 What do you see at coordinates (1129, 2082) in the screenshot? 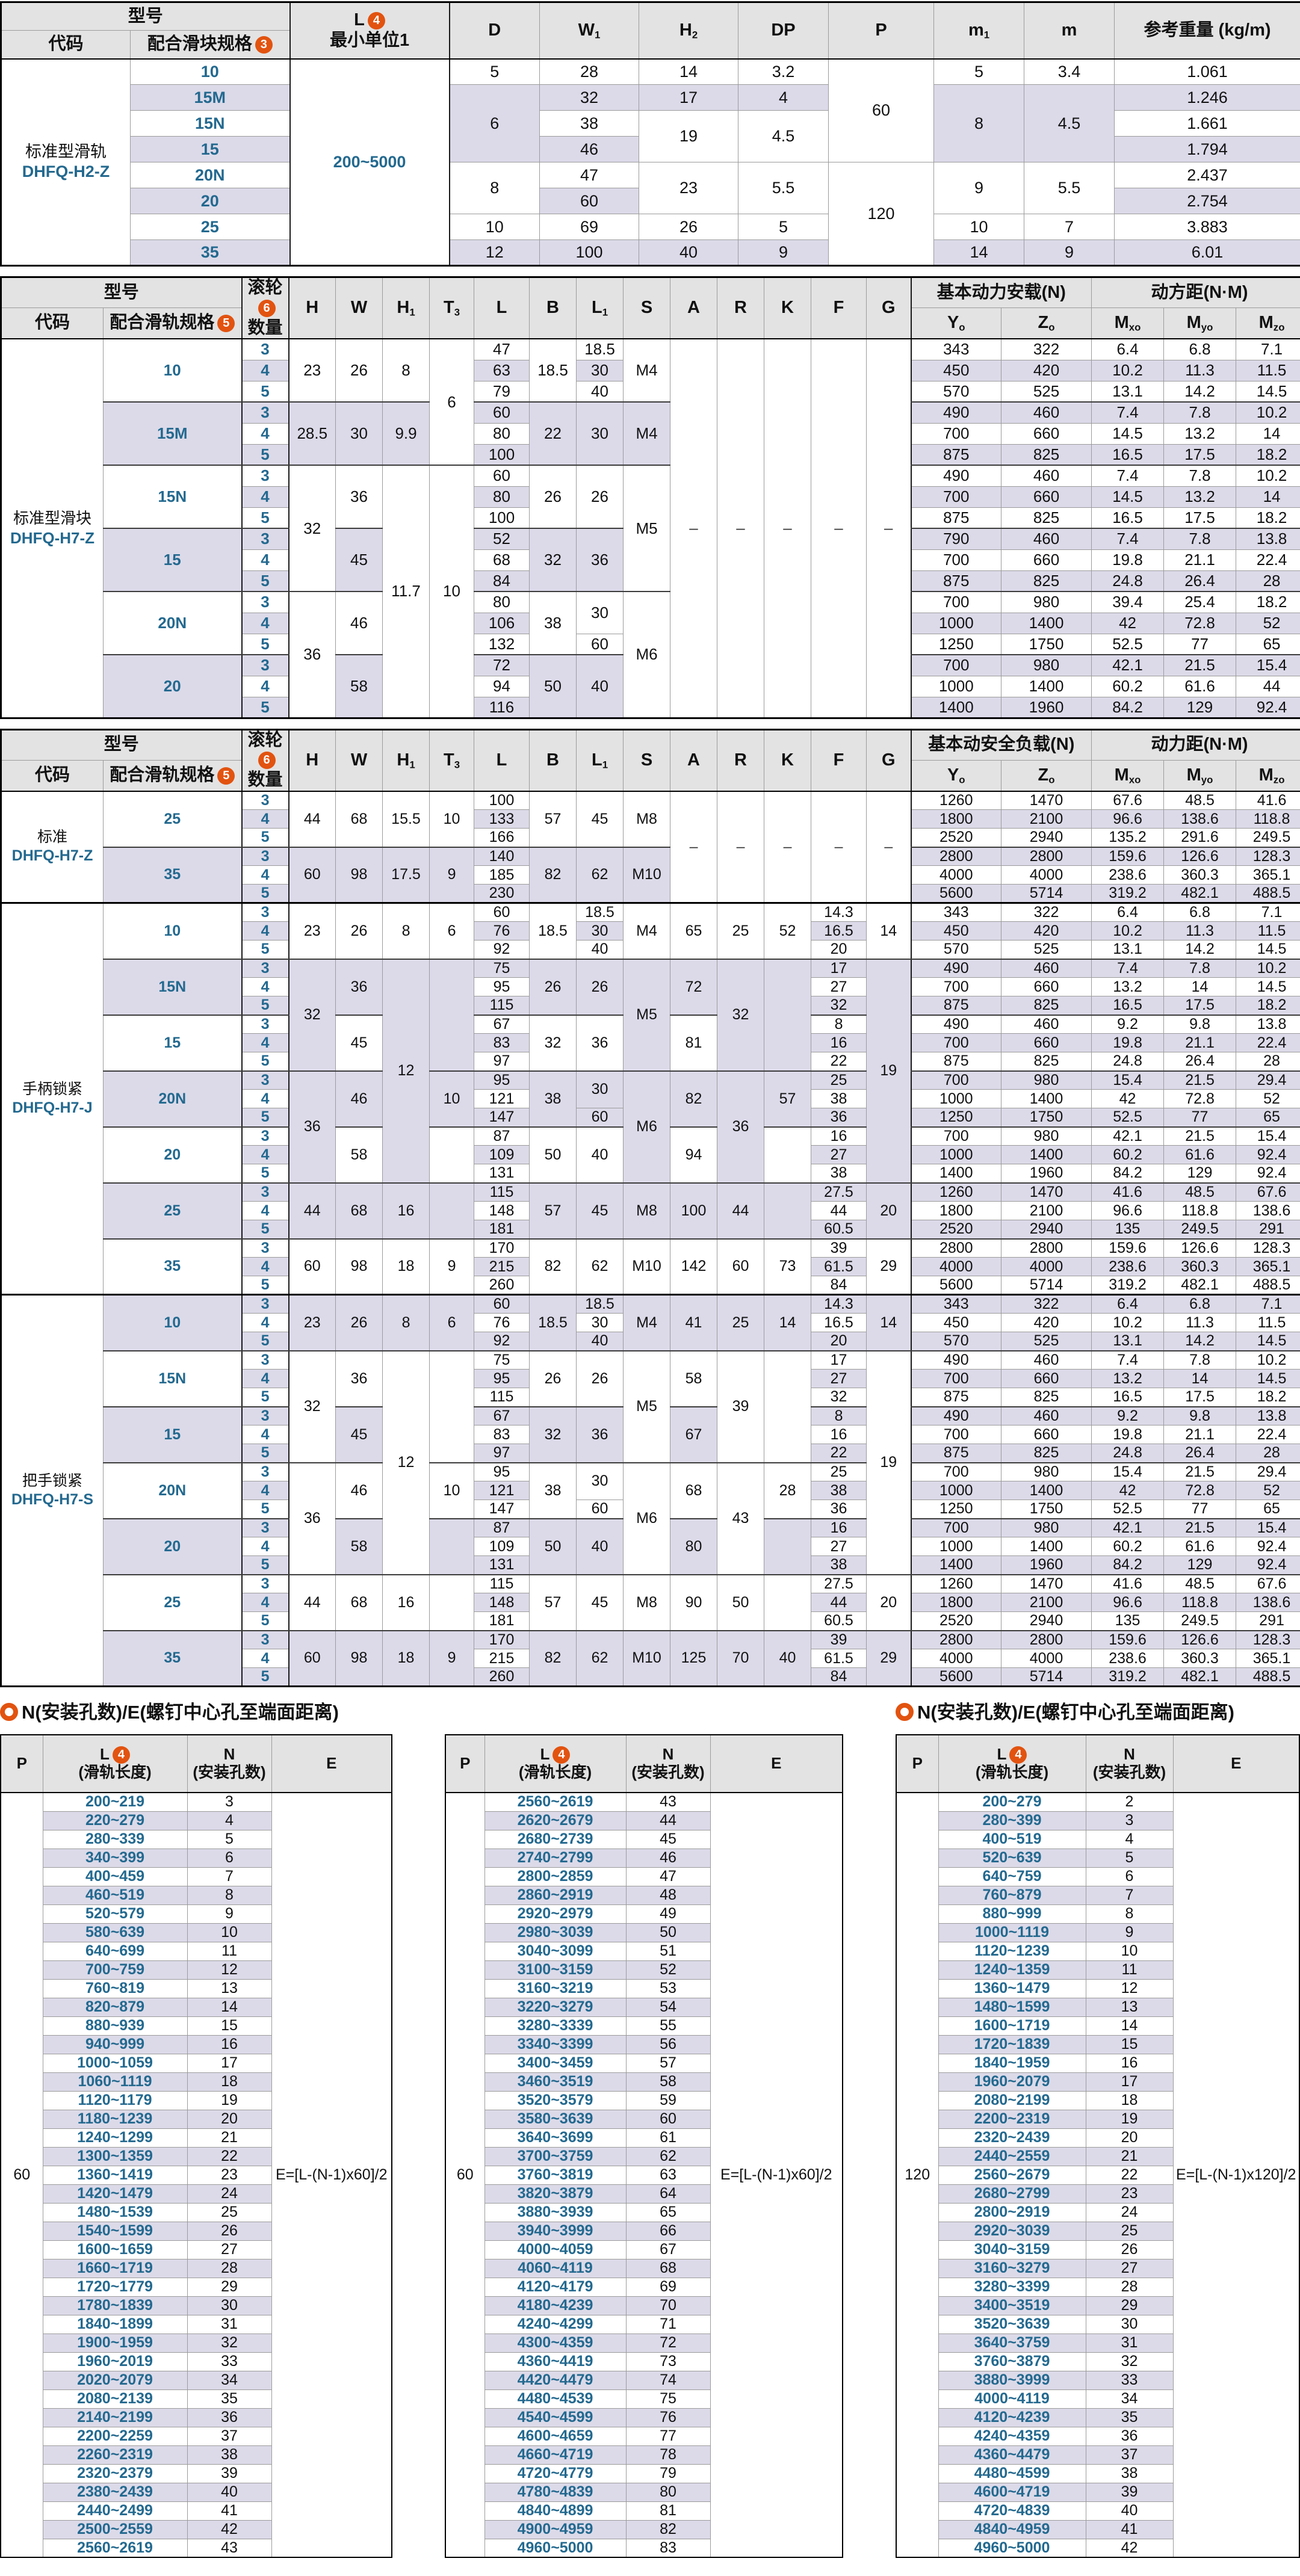
I see `value-cell: 17` at bounding box center [1129, 2082].